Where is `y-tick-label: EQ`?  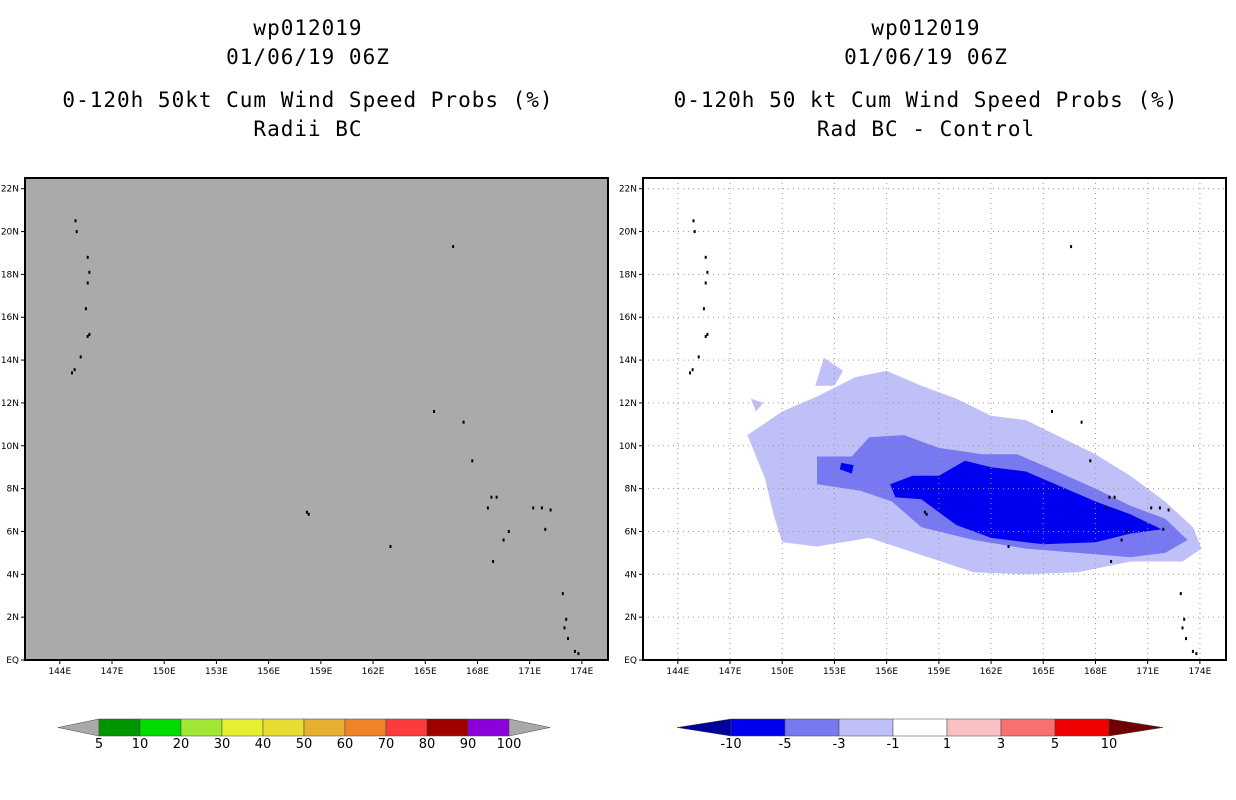 y-tick-label: EQ is located at coordinates (12, 661).